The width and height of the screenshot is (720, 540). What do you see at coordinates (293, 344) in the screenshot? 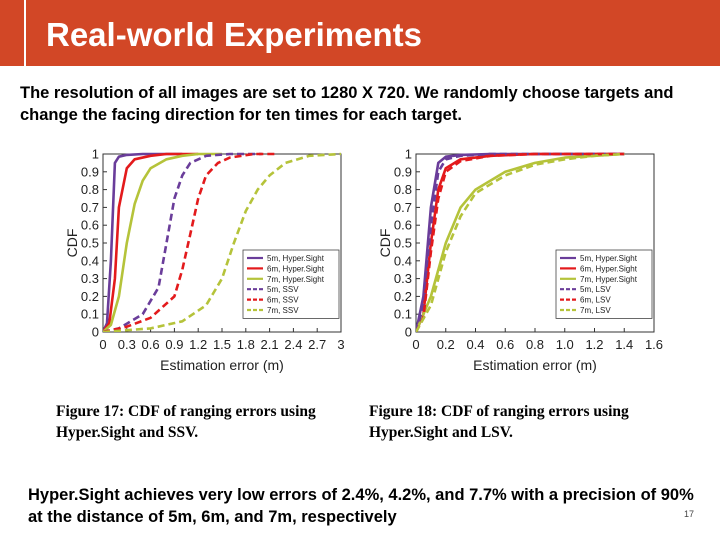
I see `x-tick-label: 2.4` at bounding box center [293, 344].